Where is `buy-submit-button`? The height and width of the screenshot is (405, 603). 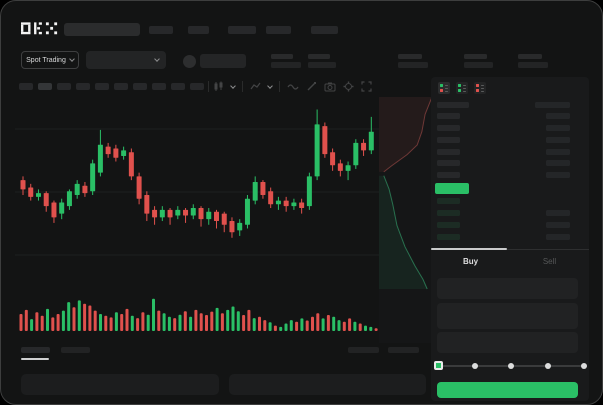 buy-submit-button is located at coordinates (507, 390).